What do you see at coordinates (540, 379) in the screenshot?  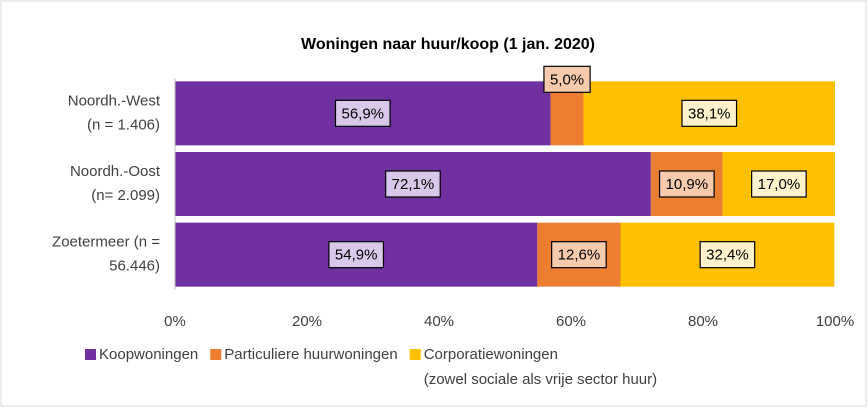 I see `legend-subtitle: (zowel sociale als vrije sector huur)` at bounding box center [540, 379].